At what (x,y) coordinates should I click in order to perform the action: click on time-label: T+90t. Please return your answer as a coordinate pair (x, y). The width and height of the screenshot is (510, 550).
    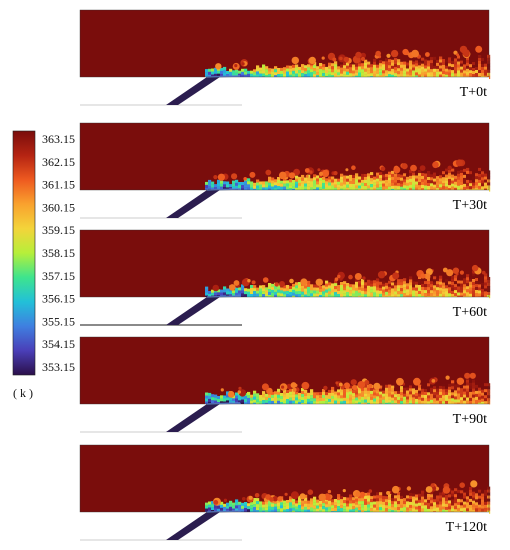
    Looking at the image, I should click on (470, 419).